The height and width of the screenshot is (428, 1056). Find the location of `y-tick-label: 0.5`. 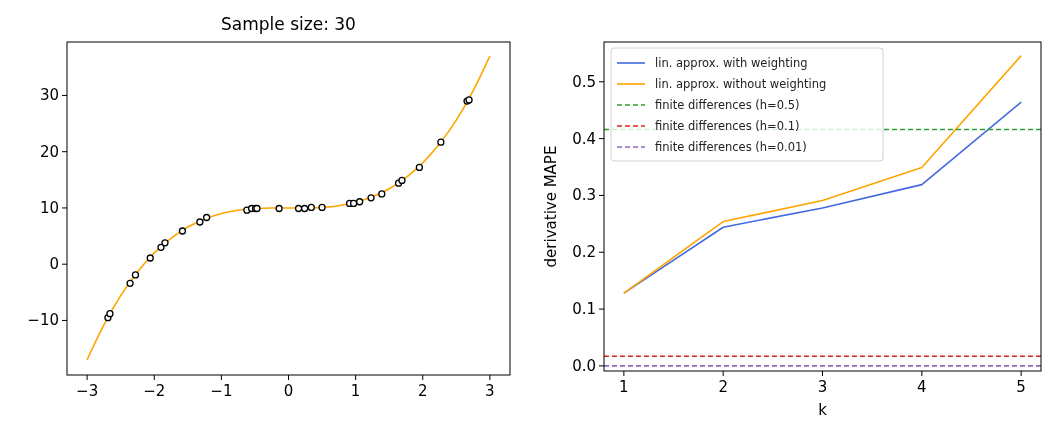

y-tick-label: 0.5 is located at coordinates (584, 81).